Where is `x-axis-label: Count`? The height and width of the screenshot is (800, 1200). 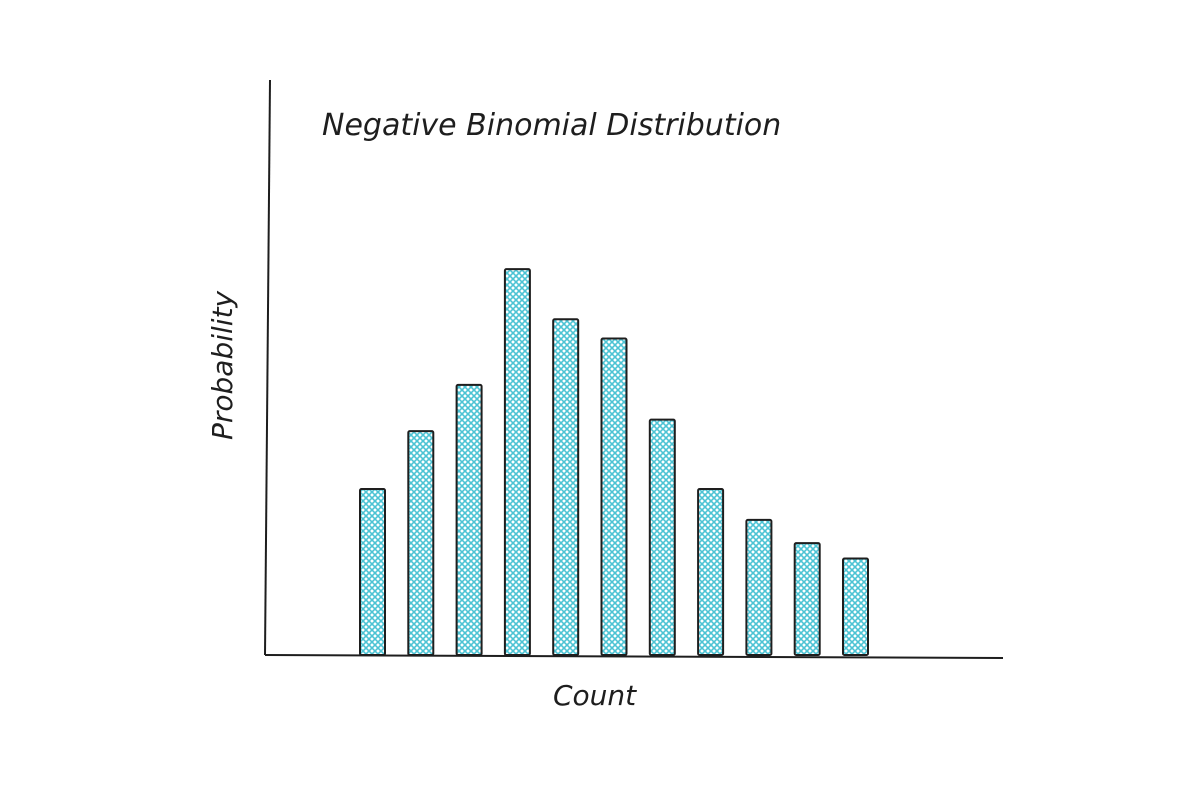
x-axis-label: Count is located at coordinates (595, 695).